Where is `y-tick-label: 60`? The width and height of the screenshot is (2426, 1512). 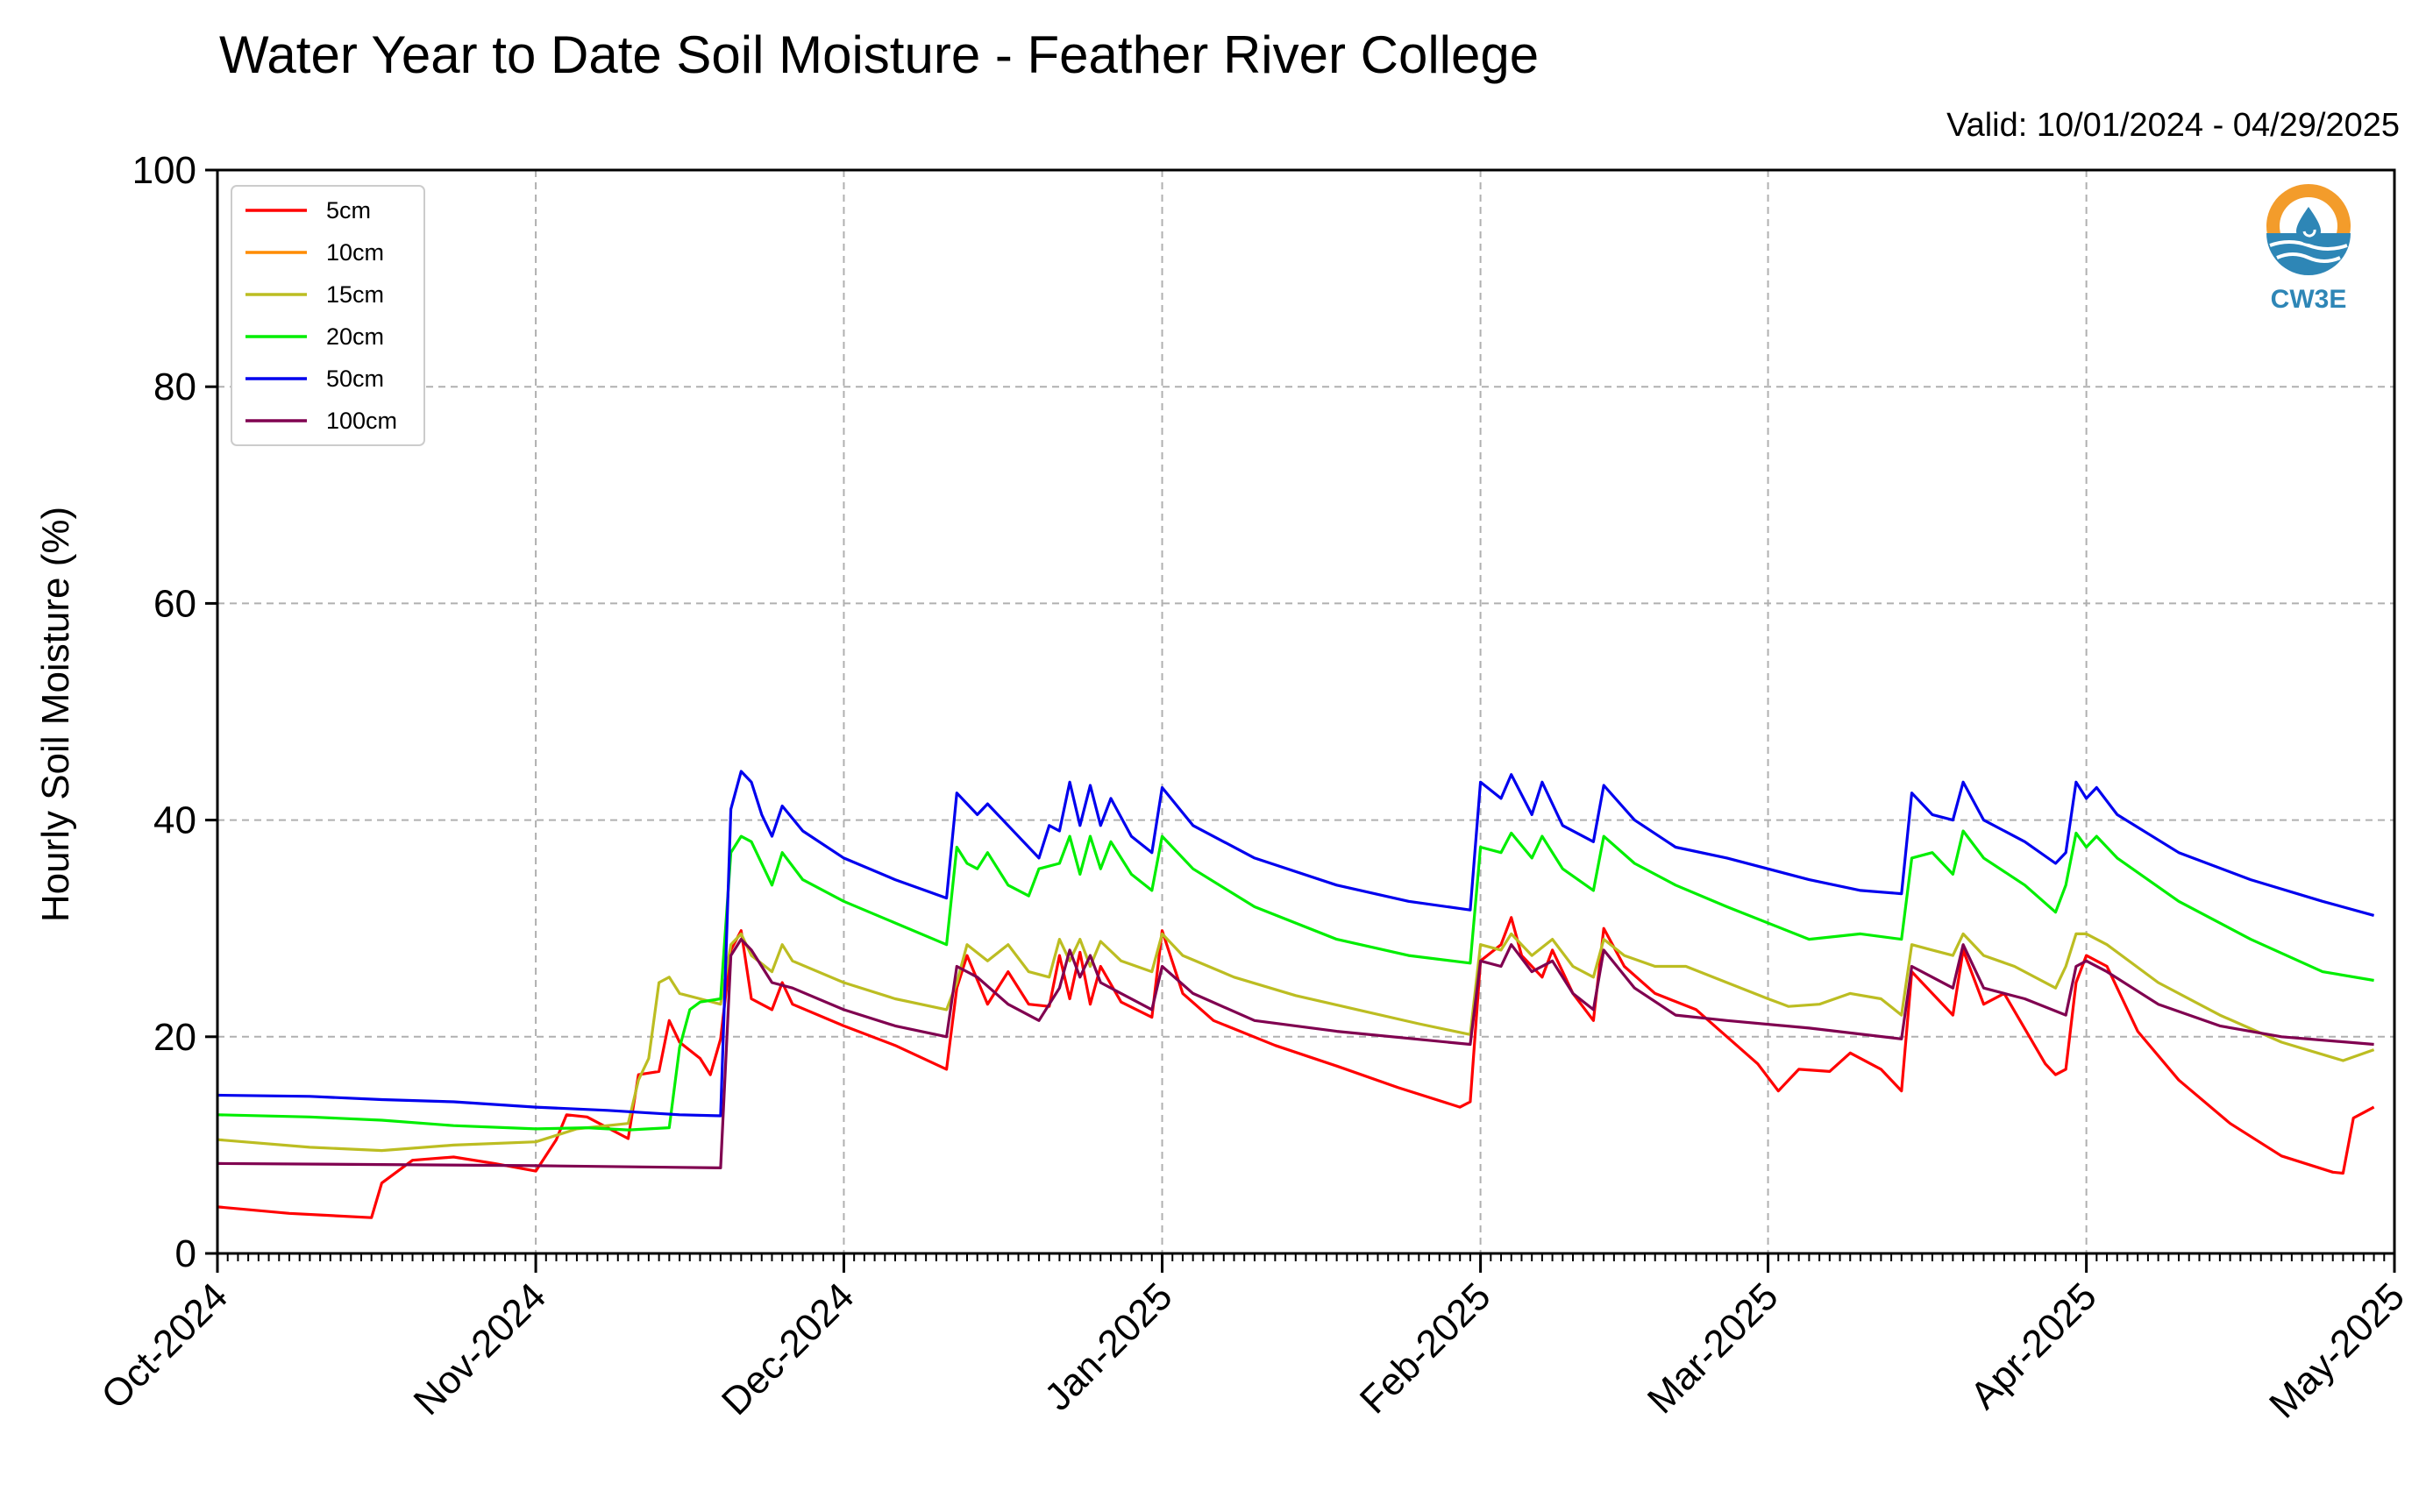
y-tick-label: 60 is located at coordinates (174, 603).